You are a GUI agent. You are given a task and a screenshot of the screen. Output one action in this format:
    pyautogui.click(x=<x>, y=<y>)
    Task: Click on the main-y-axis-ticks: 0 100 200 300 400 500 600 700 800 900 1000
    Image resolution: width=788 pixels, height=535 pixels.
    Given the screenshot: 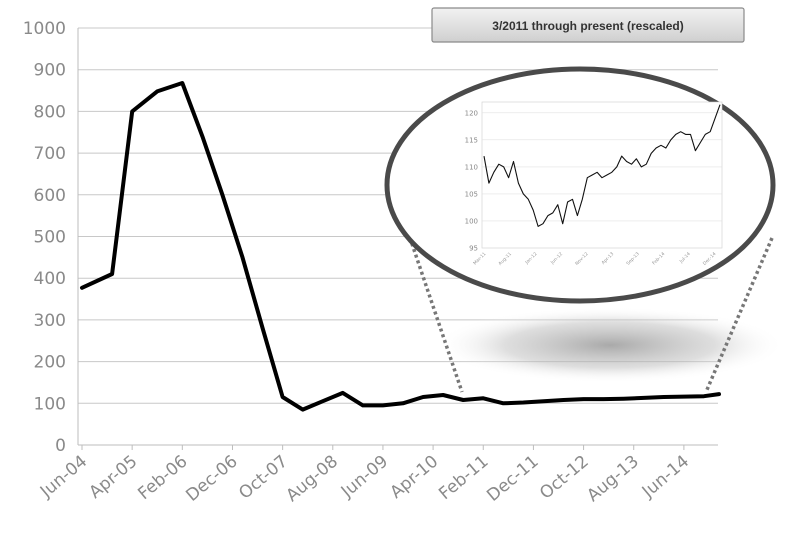 What is the action you would take?
    pyautogui.click(x=44, y=237)
    